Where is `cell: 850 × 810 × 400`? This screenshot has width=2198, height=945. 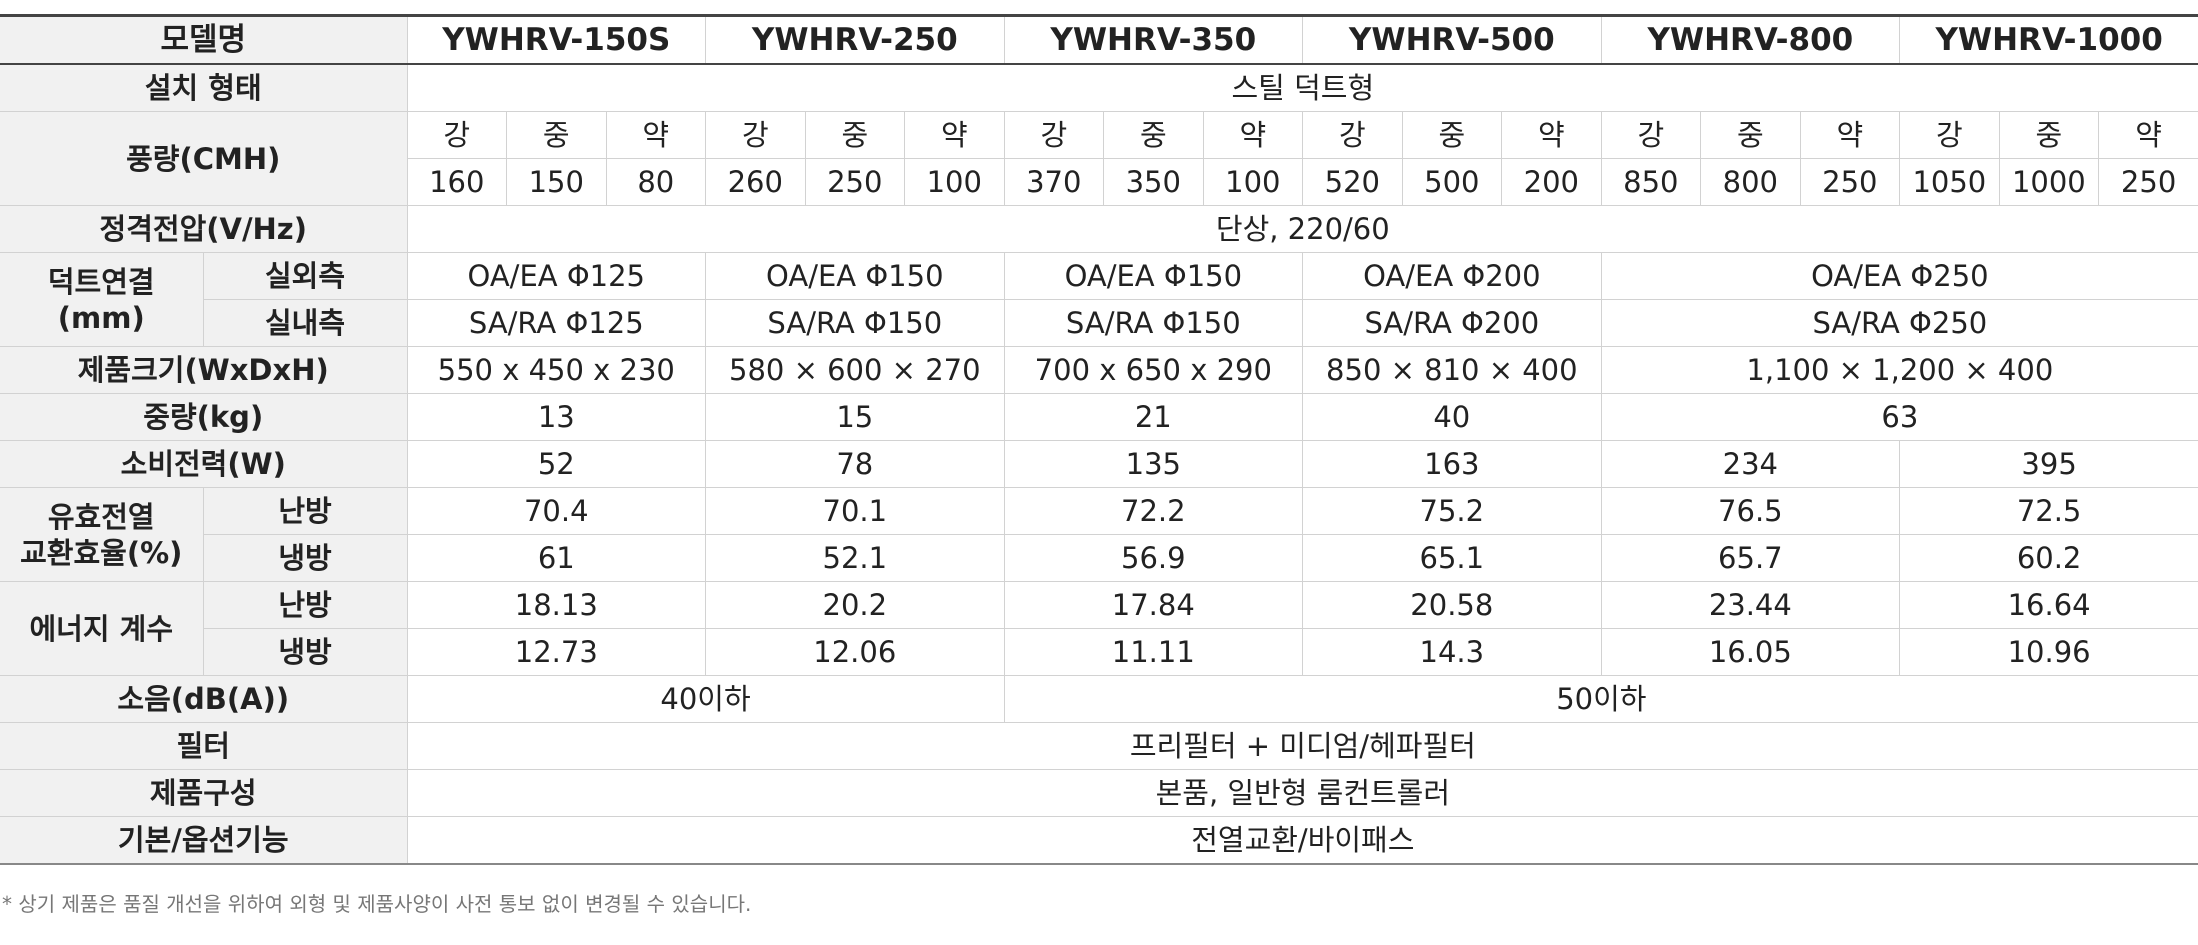
cell: 850 × 810 × 400 is located at coordinates (1452, 370).